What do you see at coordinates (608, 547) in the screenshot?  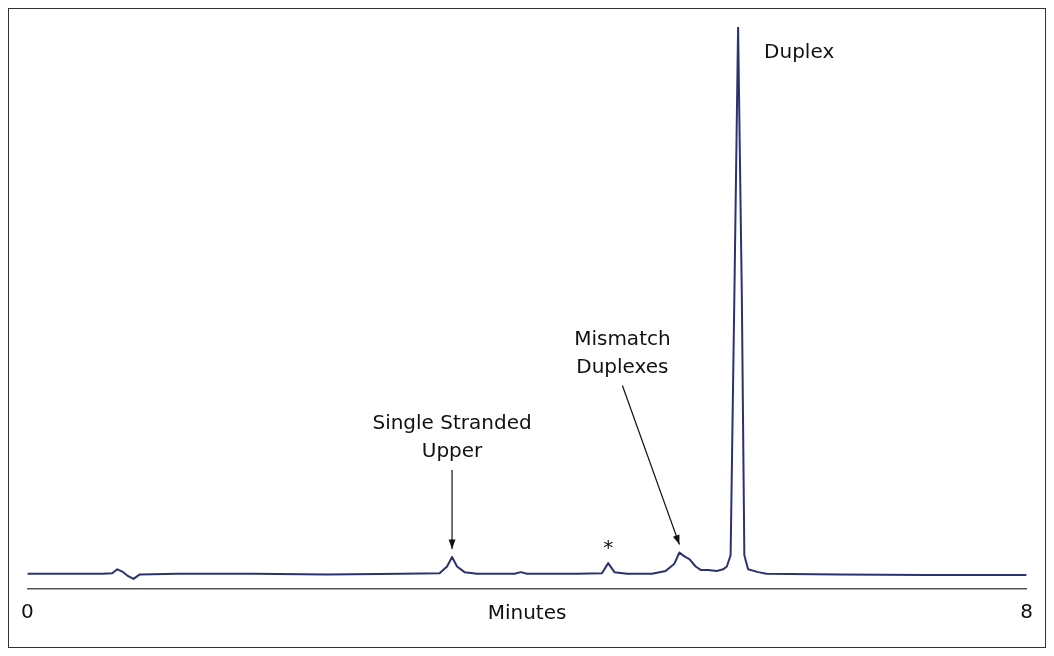 I see `annotation: *` at bounding box center [608, 547].